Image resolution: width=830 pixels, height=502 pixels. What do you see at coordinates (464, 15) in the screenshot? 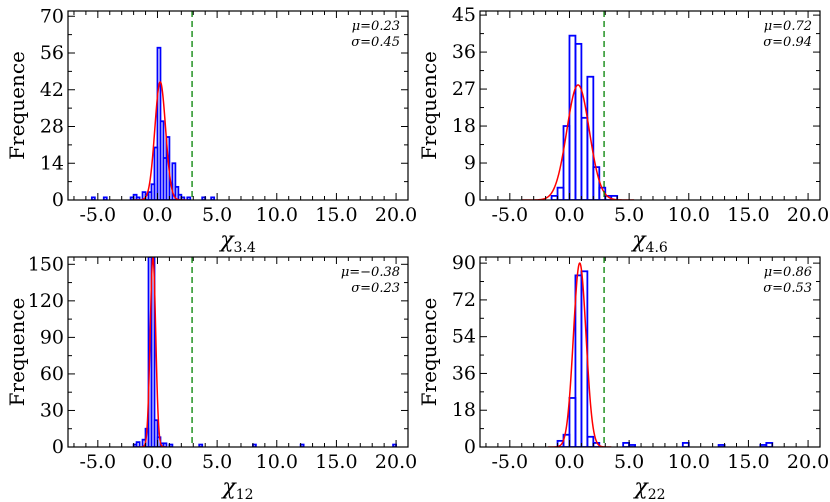
I see `y-tick-label: 45` at bounding box center [464, 15].